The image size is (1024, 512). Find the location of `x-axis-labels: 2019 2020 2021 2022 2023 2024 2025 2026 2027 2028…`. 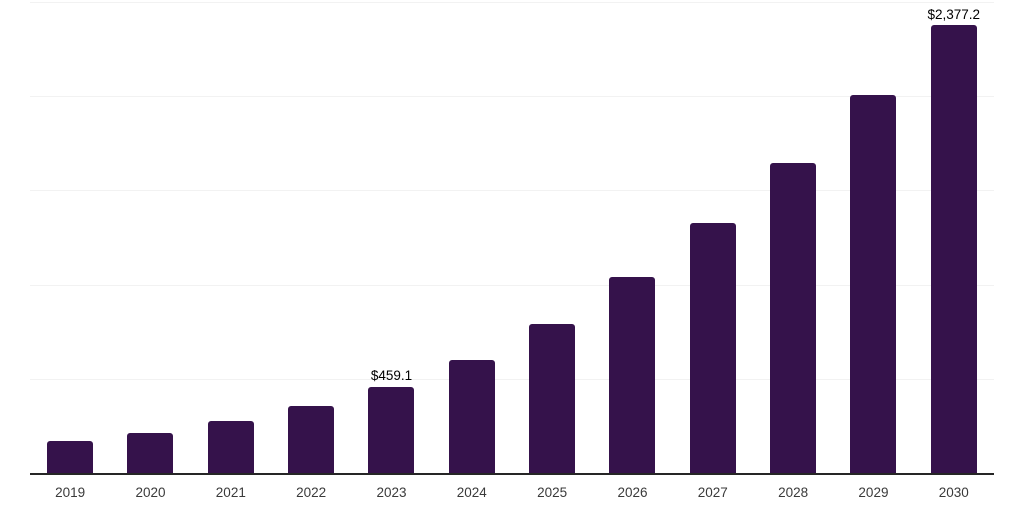

x-axis-labels: 2019 2020 2021 2022 2023 2024 2025 2026 2027 2028… is located at coordinates (512, 493).